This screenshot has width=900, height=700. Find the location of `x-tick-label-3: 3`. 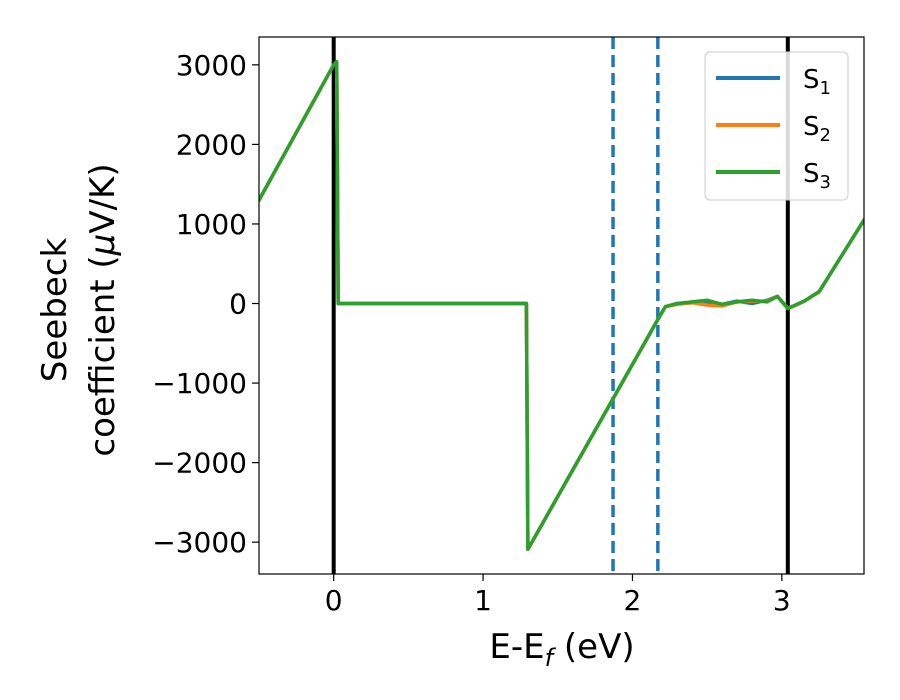

x-tick-label-3: 3 is located at coordinates (782, 600).